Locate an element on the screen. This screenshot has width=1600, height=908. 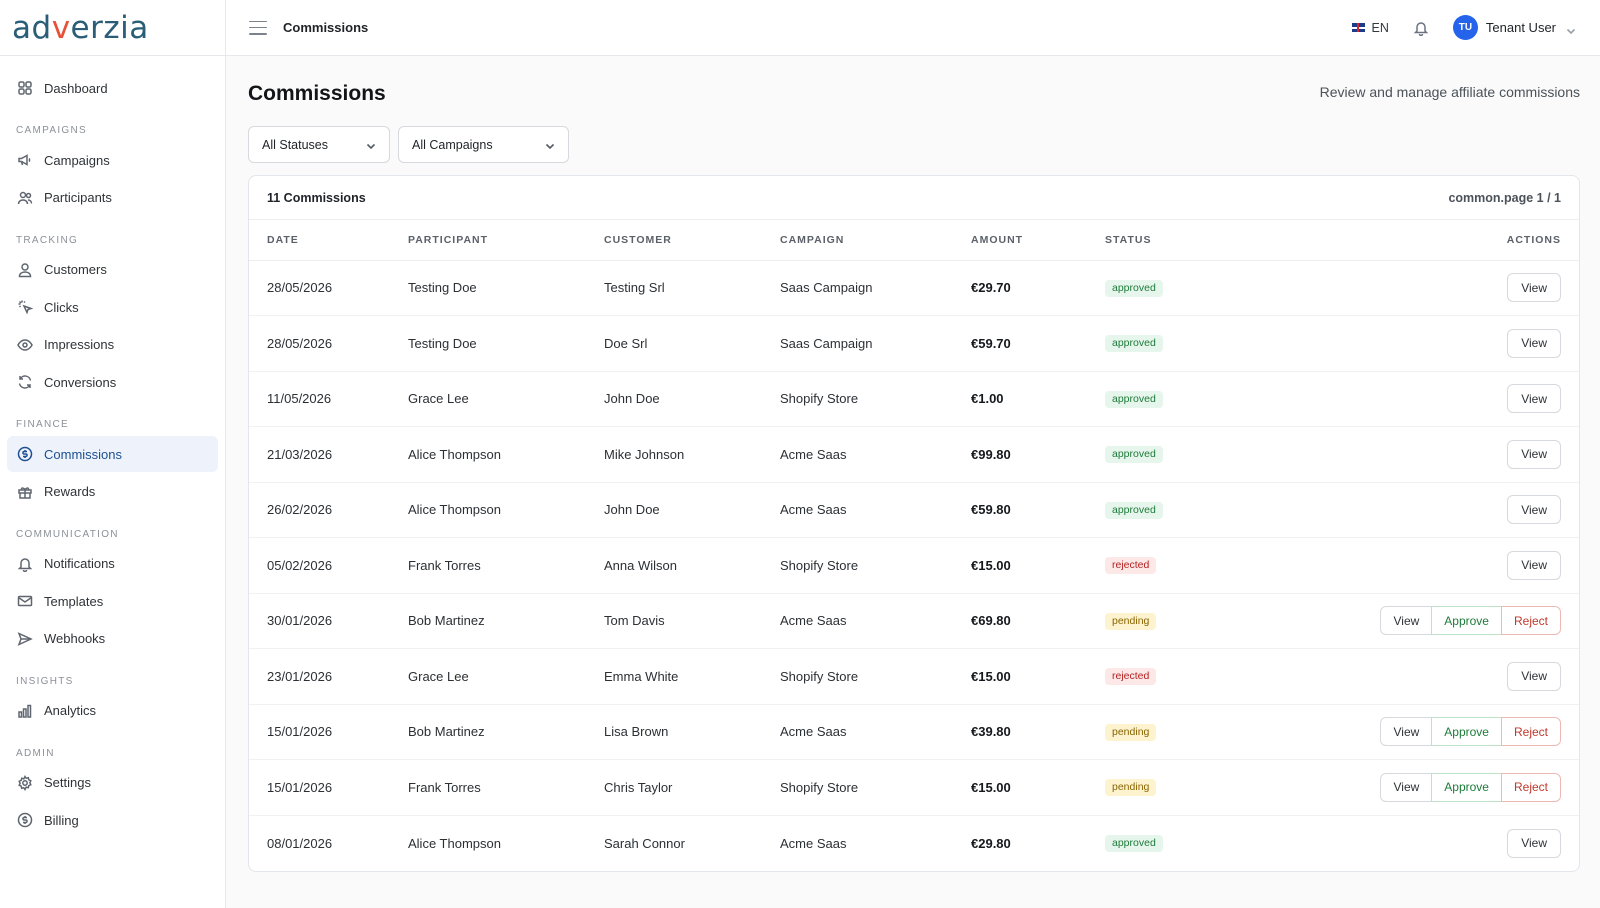
avatar: TU is located at coordinates (1465, 27).